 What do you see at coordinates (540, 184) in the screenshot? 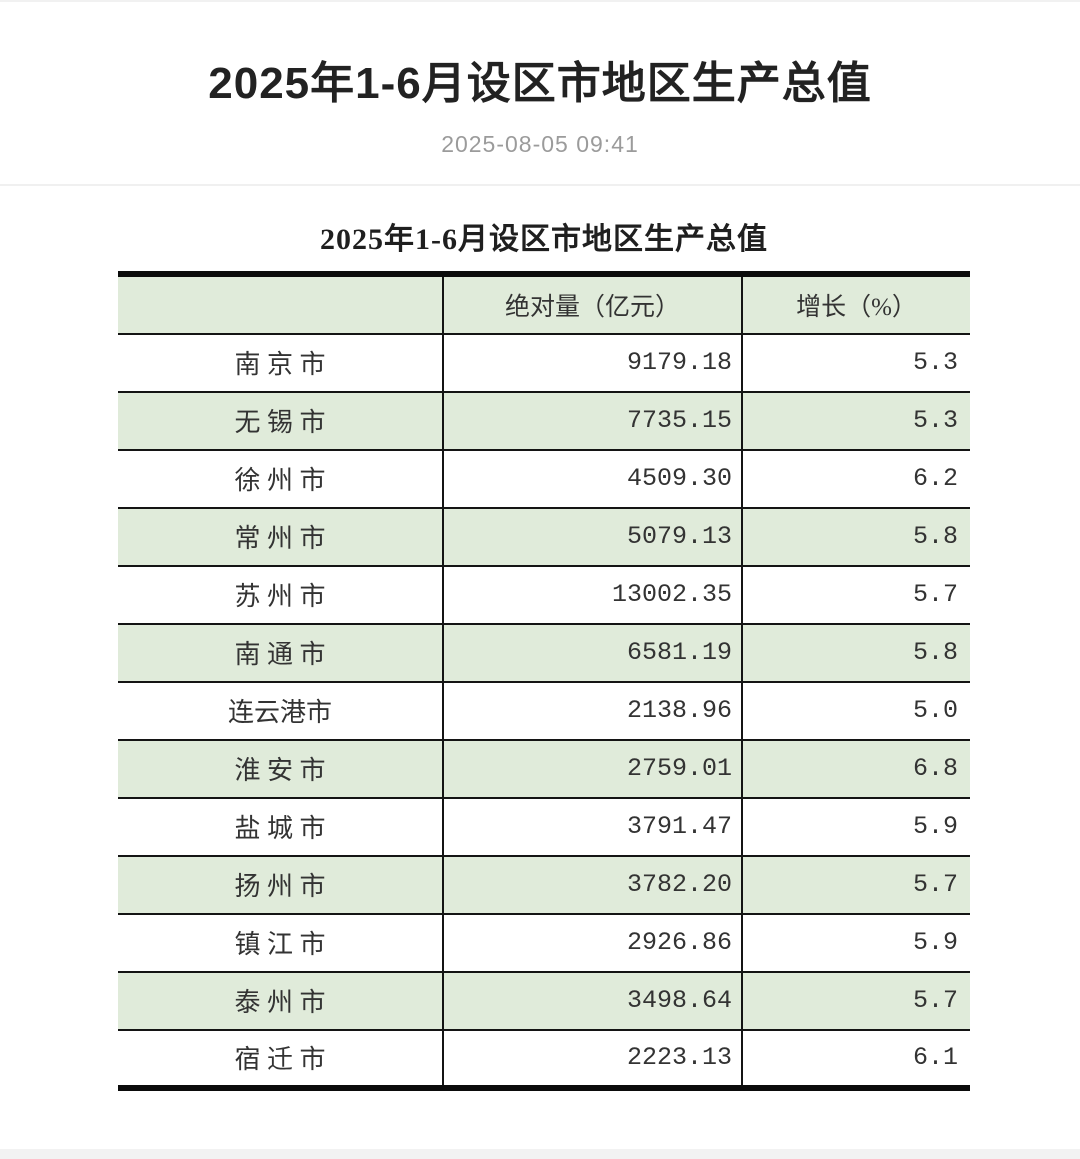
I see `header-divider` at bounding box center [540, 184].